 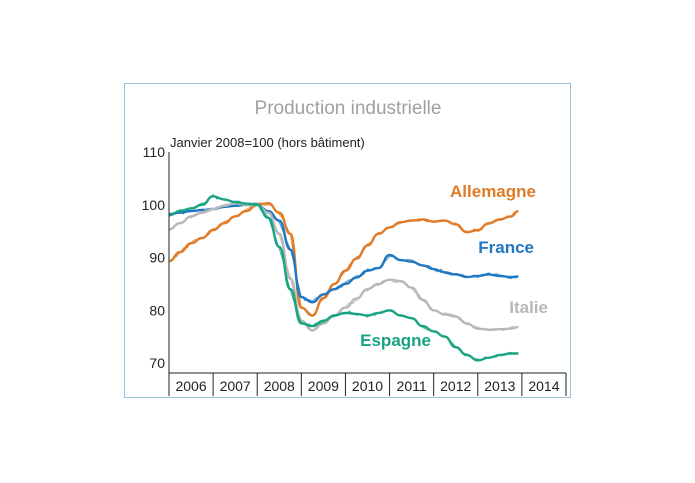 What do you see at coordinates (235, 386) in the screenshot?
I see `x-tick-label: 2007` at bounding box center [235, 386].